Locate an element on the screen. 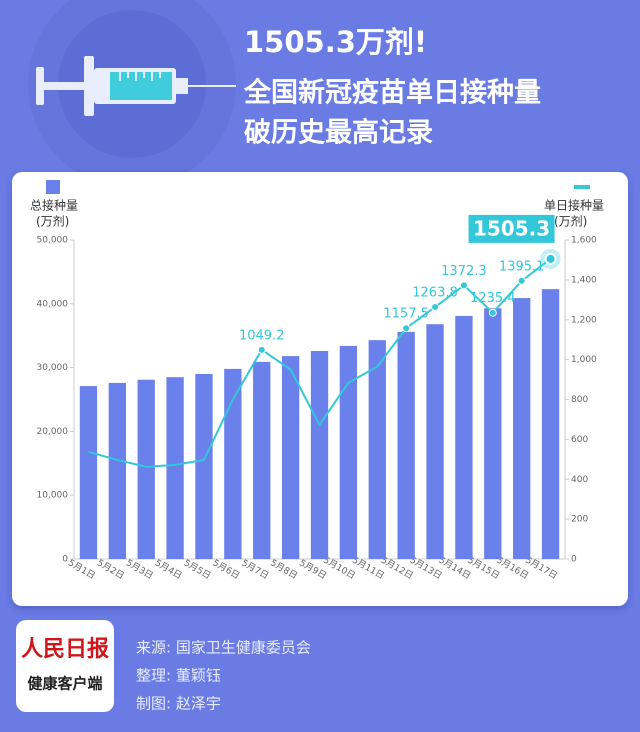 The width and height of the screenshot is (640, 732). legend-label: 总接种量 is located at coordinates (54, 205).